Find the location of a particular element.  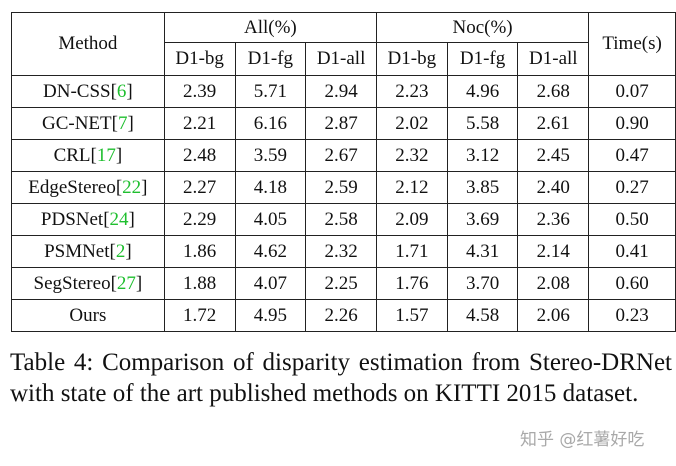

value-cell: 2.25 is located at coordinates (341, 283).